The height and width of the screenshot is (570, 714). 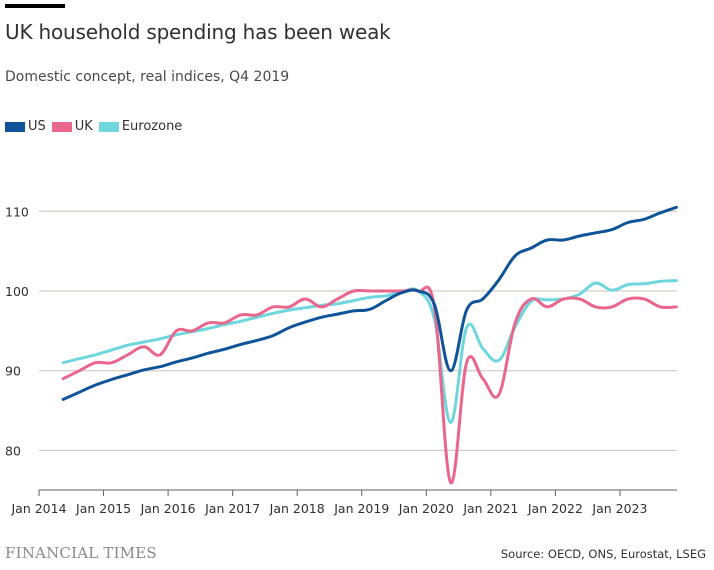 I want to click on y-tick-label: 110, so click(x=17, y=211).